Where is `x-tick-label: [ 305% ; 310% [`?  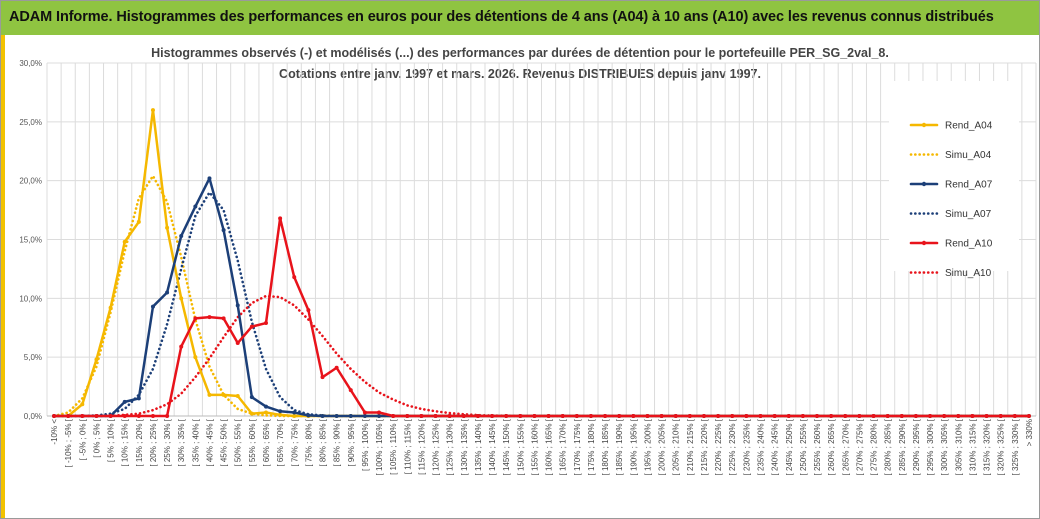 x-tick-label: [ 305% ; 310% [ is located at coordinates (958, 446).